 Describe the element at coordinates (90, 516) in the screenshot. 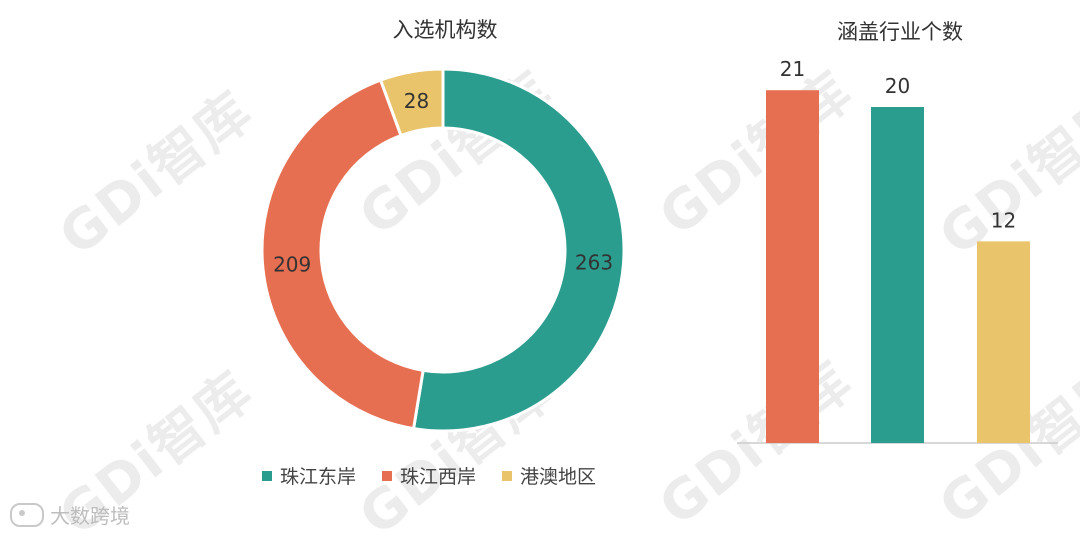

I see `source-logo-text: 大数跨境` at that location.